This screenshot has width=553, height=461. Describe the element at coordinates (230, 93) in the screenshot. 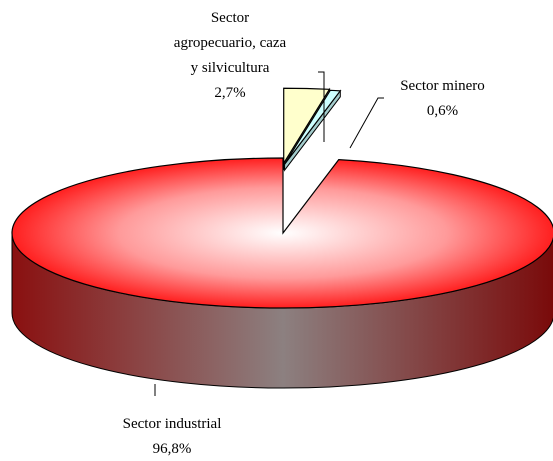

I see `value-label: 2,7%` at that location.